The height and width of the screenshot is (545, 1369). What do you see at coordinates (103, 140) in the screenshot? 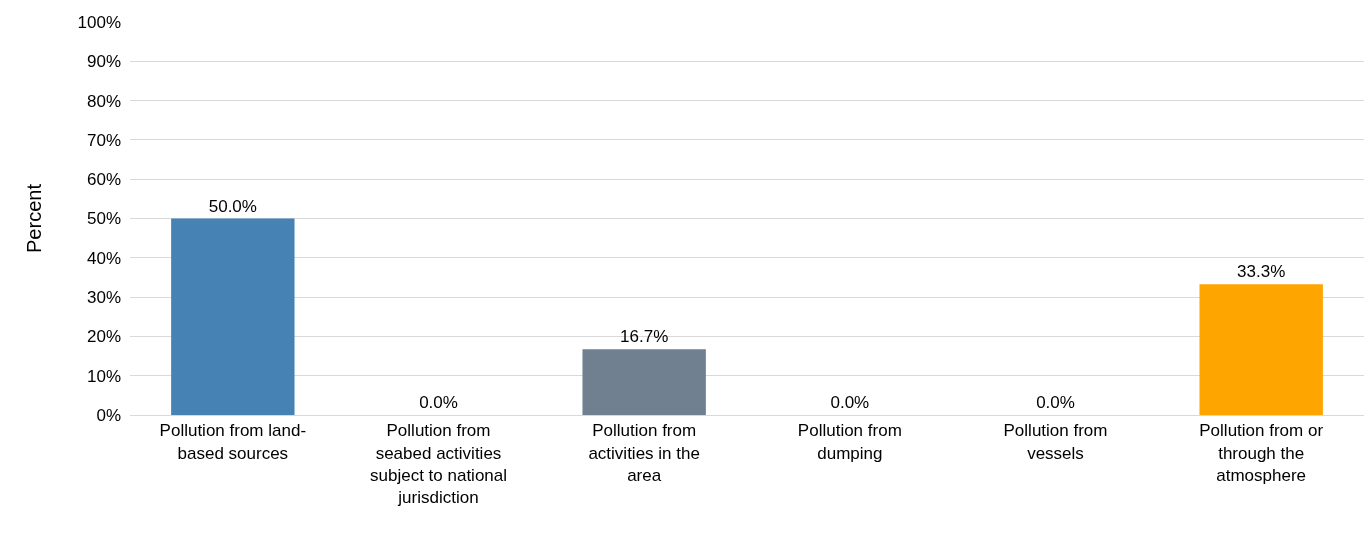
I see `y-tick-label: 70%` at bounding box center [103, 140].